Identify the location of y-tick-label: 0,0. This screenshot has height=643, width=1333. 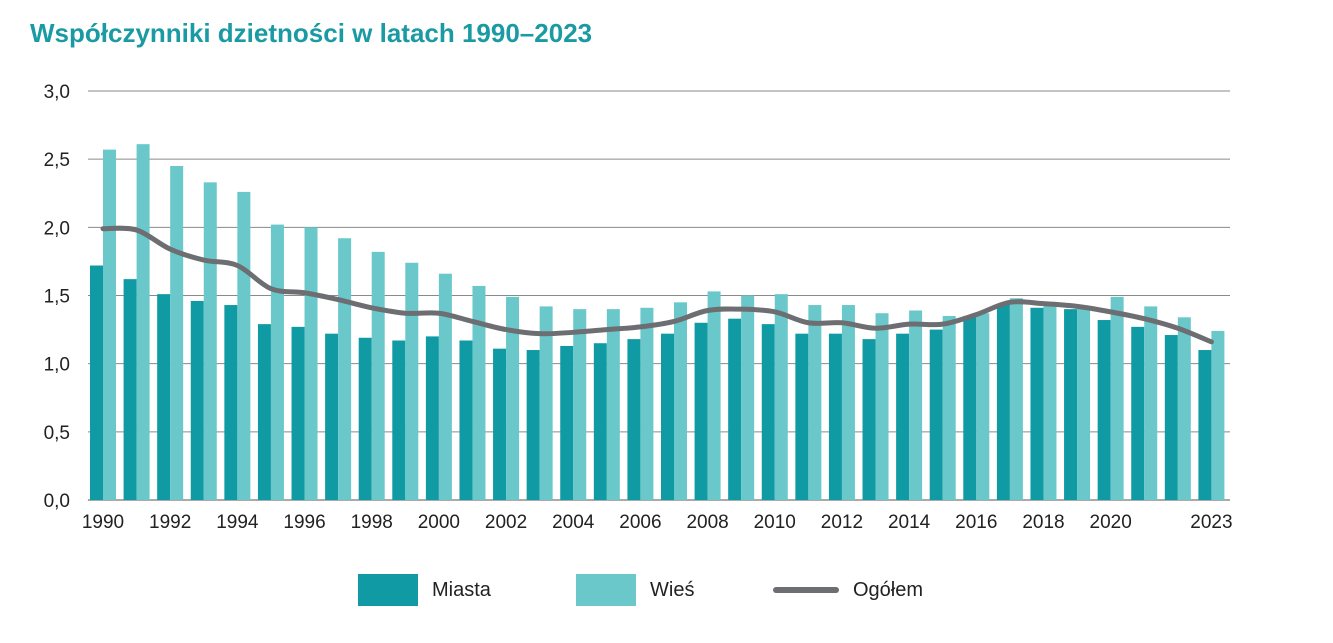
(57, 501).